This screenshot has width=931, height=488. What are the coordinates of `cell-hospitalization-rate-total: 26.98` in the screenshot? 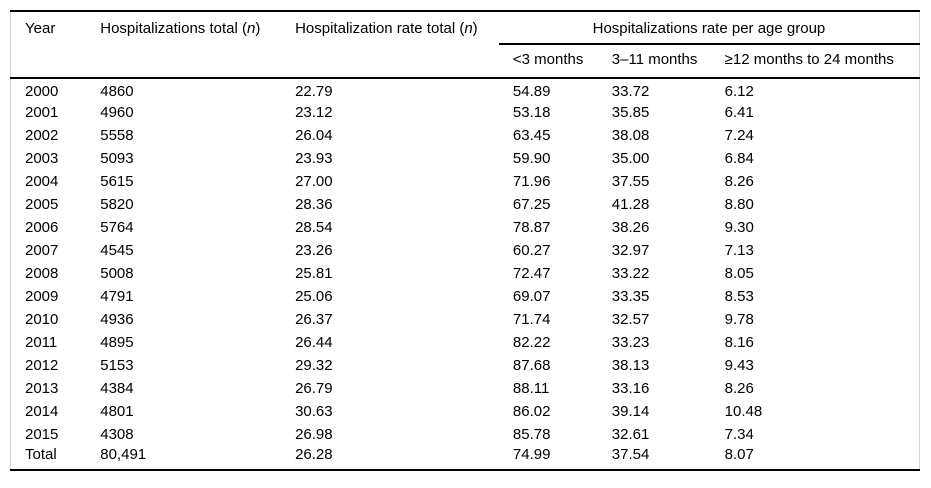 It's located at (314, 434).